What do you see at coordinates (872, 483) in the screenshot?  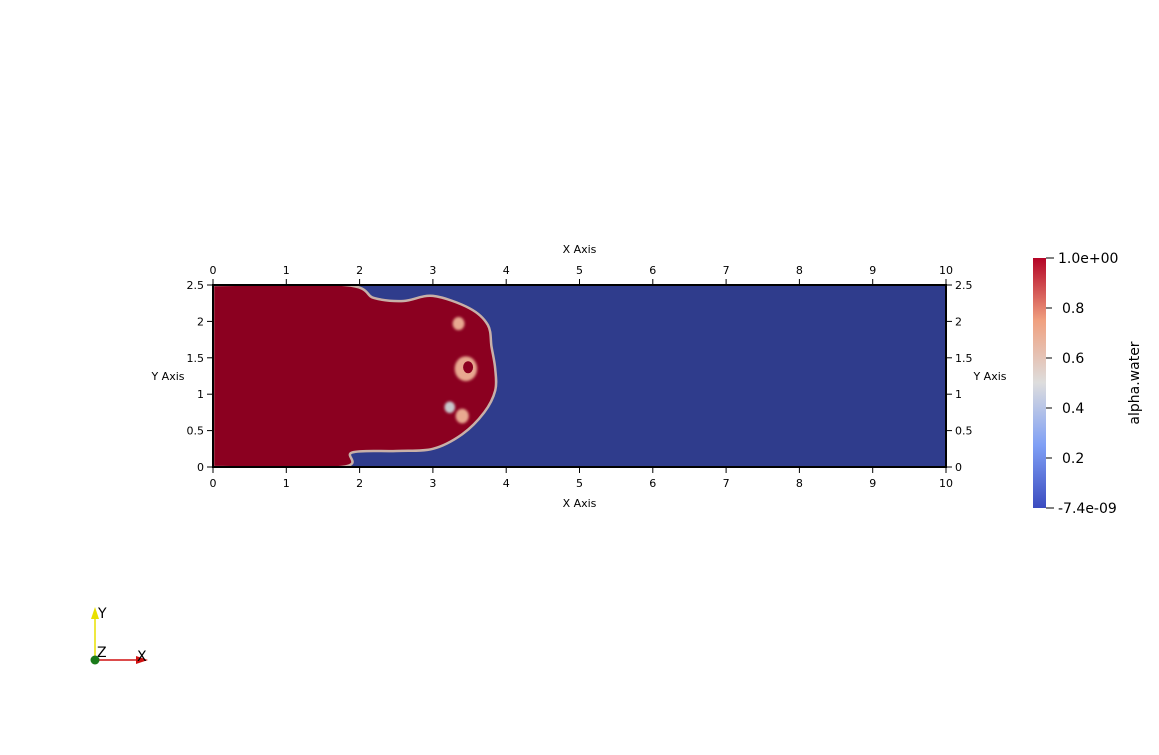 I see `x-tick-label-bottom: 9` at bounding box center [872, 483].